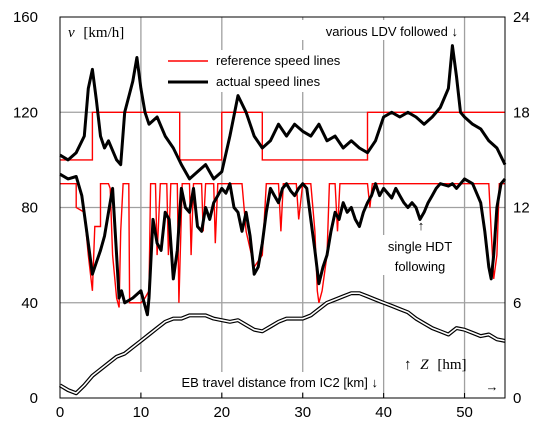 The width and height of the screenshot is (550, 436). Describe the element at coordinates (421, 255) in the screenshot. I see `hdt-annotation-bg` at that location.